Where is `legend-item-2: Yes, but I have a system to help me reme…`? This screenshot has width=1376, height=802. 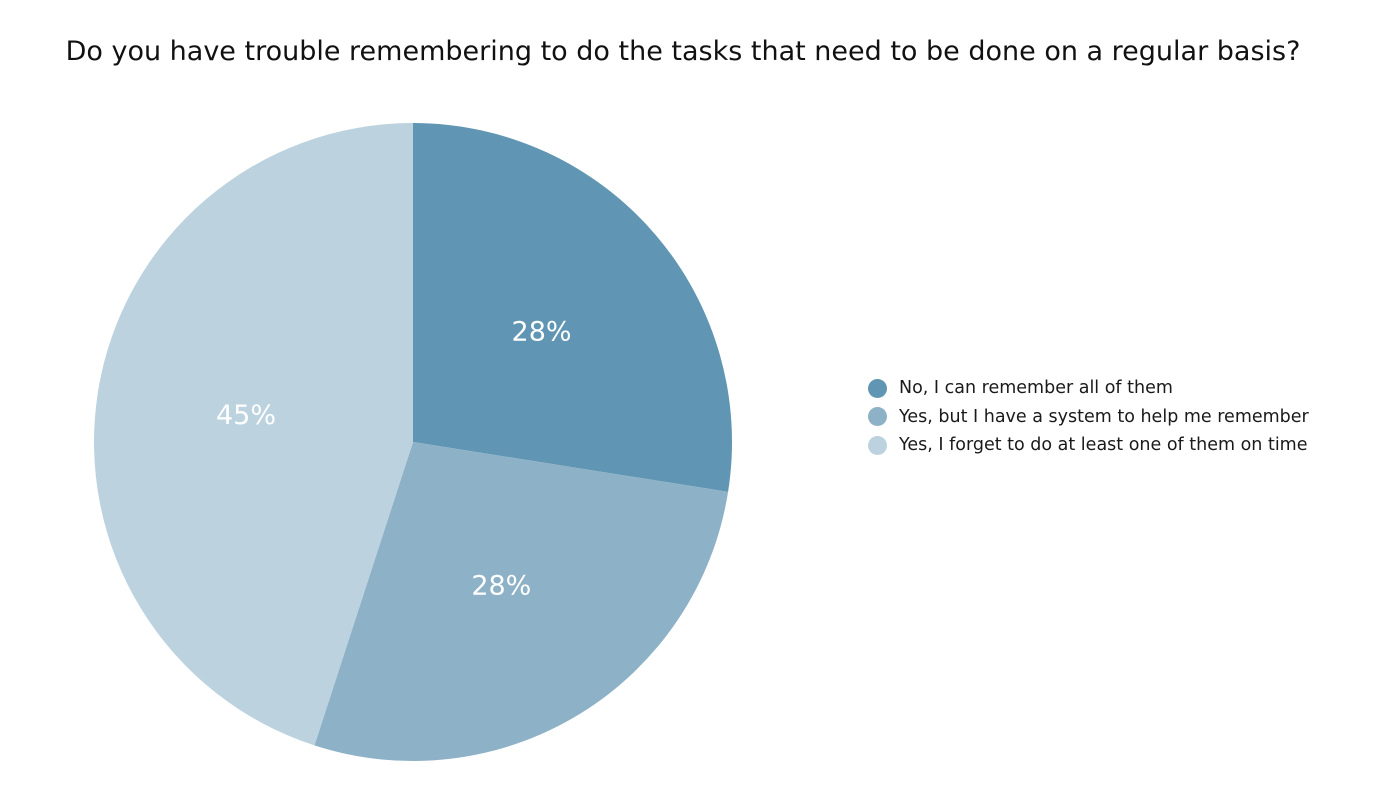 legend-item-2: Yes, but I have a system to help me reme… is located at coordinates (1088, 417).